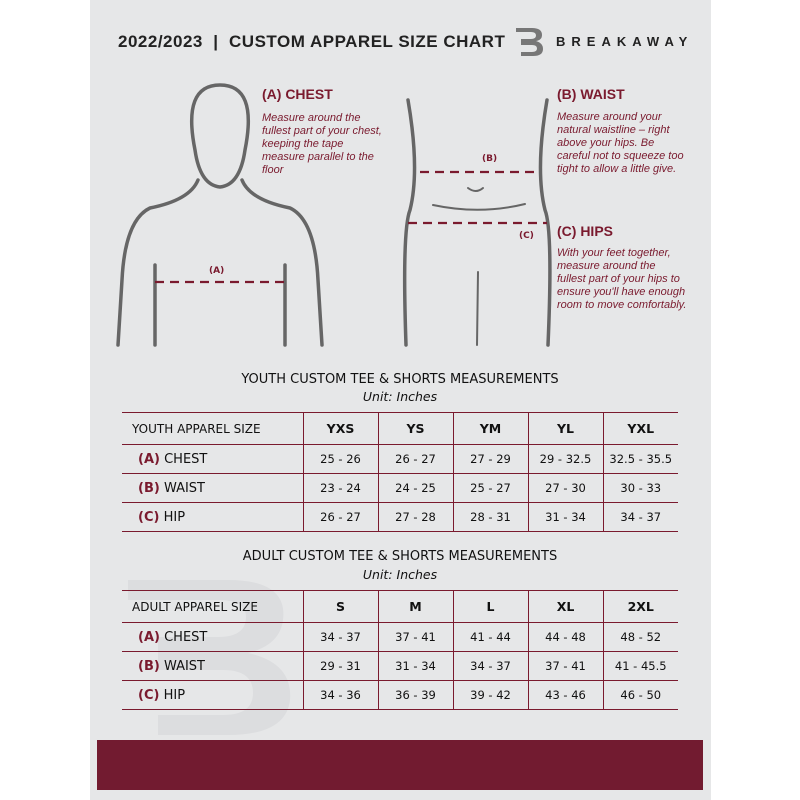 The height and width of the screenshot is (800, 800). Describe the element at coordinates (565, 459) in the screenshot. I see `cell: 29 - 32.5` at that location.